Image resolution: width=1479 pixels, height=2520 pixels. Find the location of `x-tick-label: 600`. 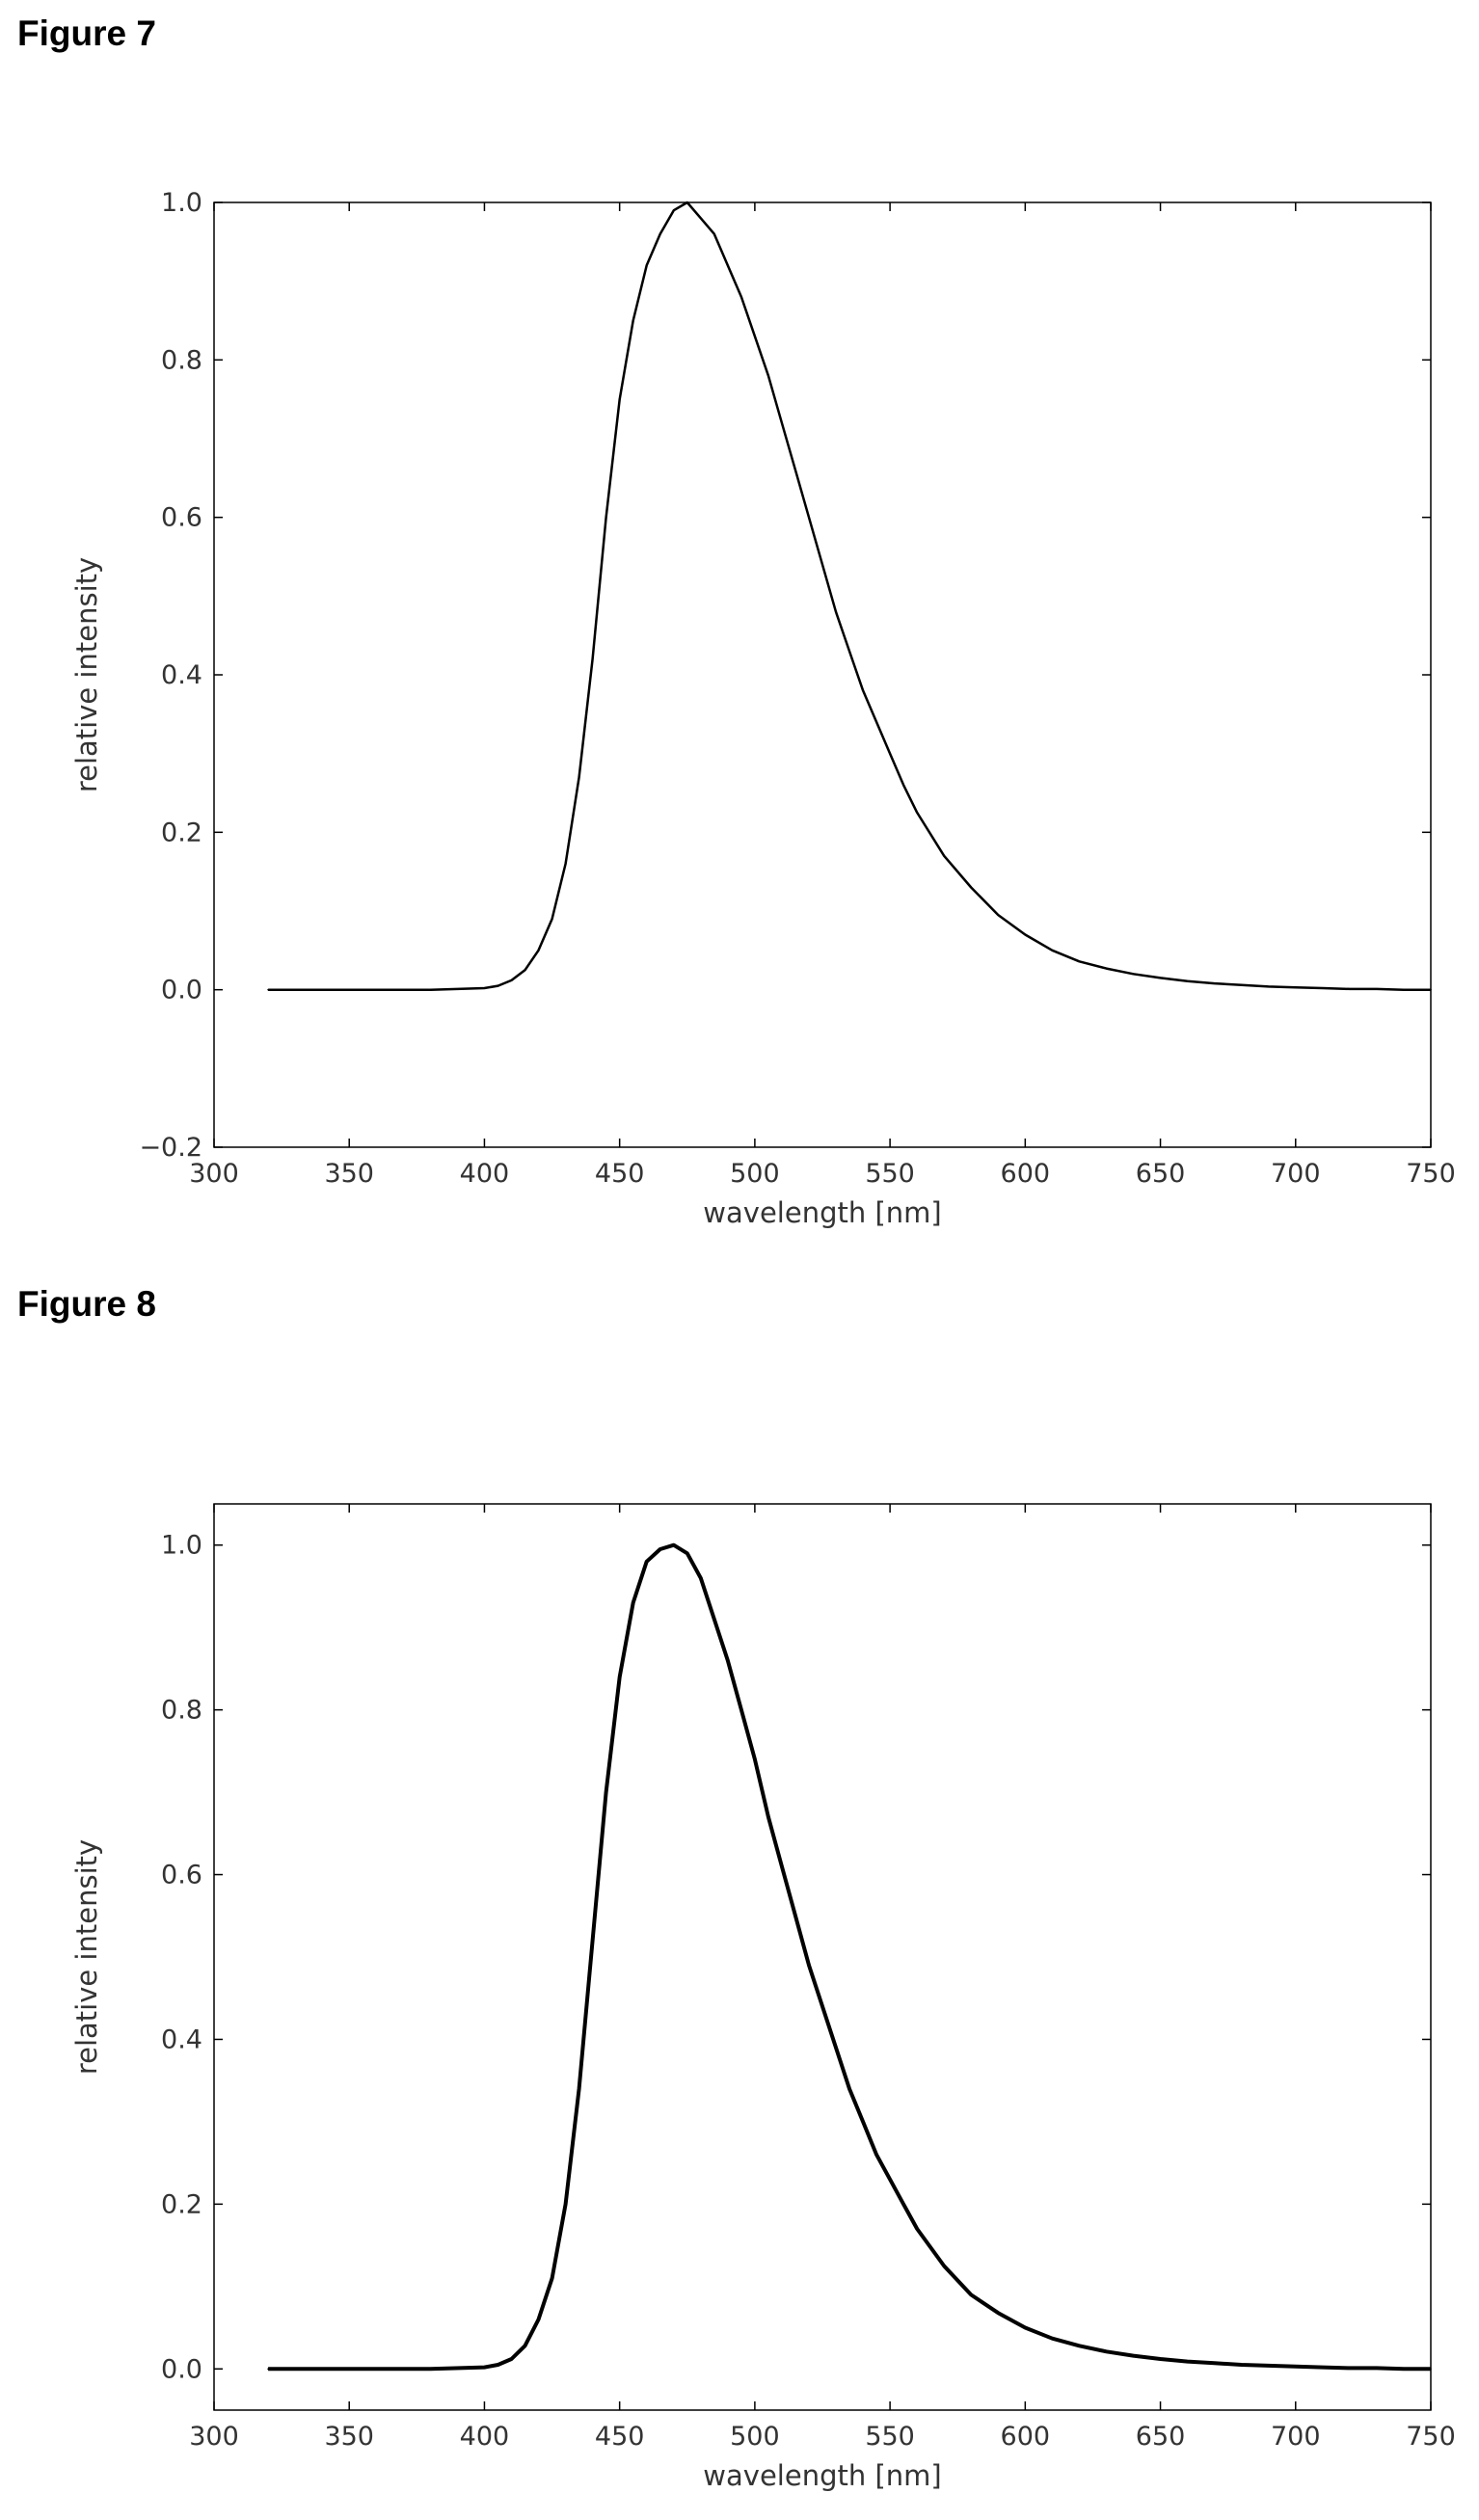

x-tick-label: 600 is located at coordinates (1026, 1174).